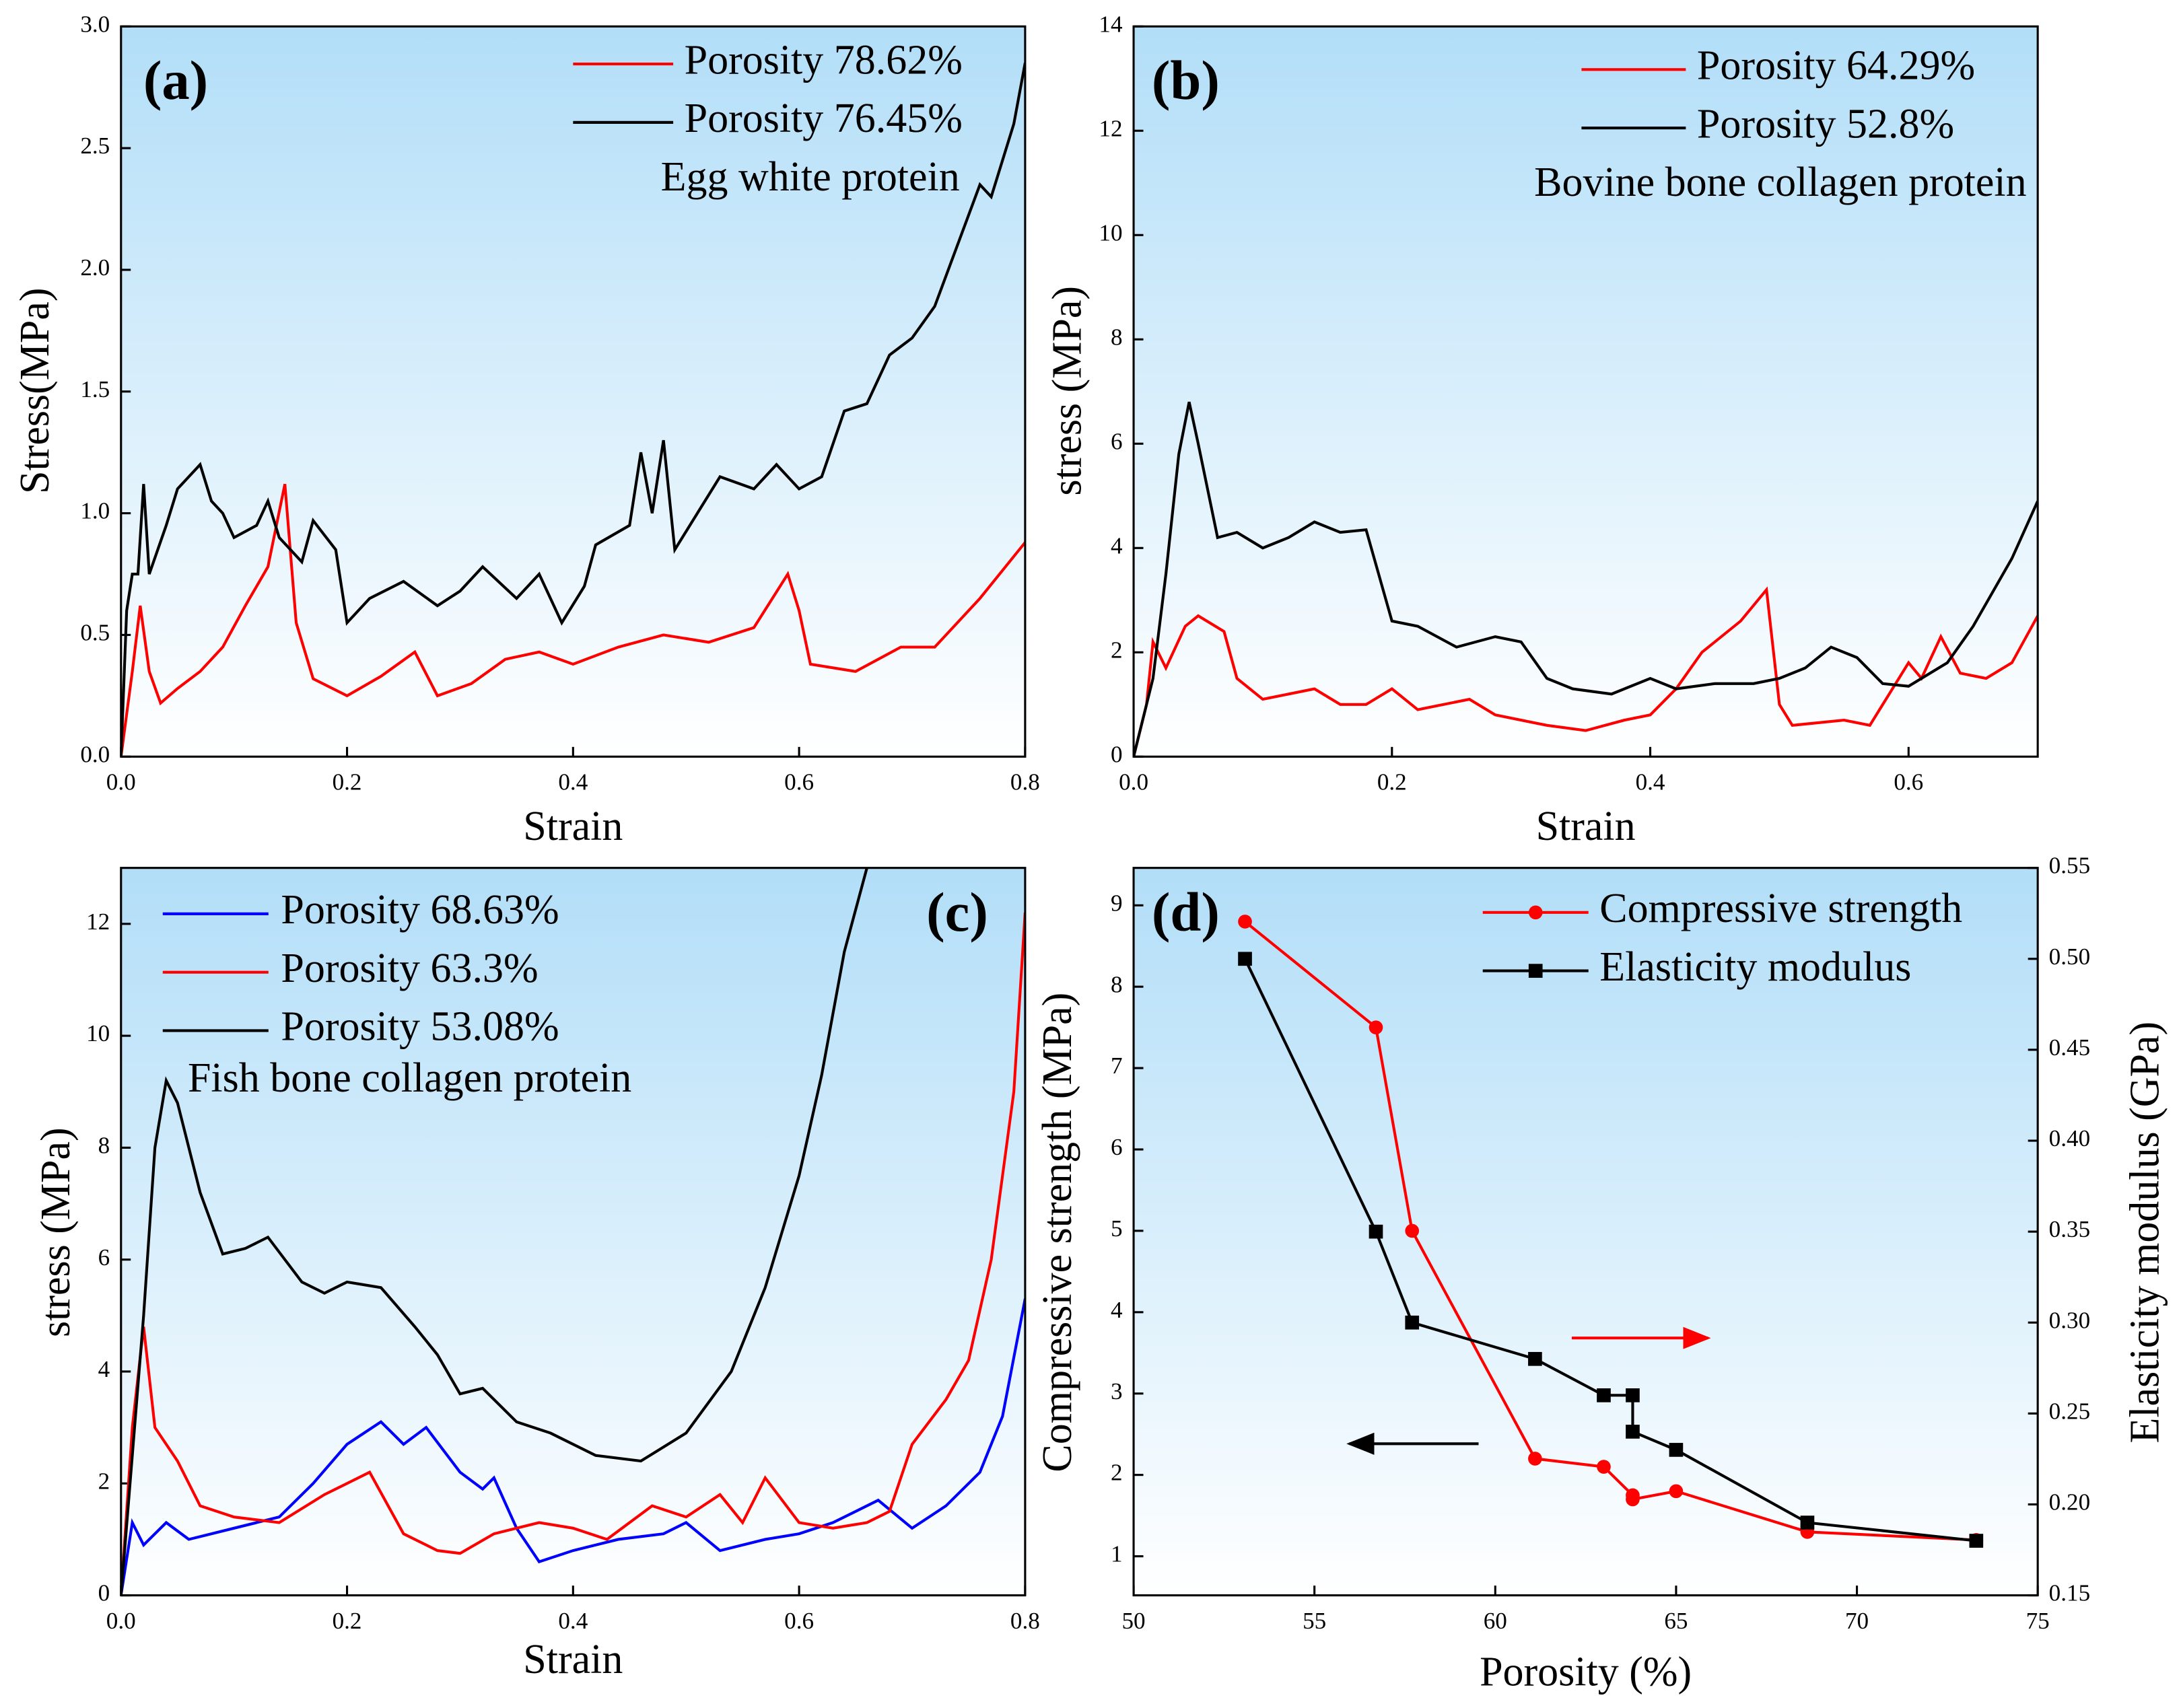 The image size is (2181, 1708). What do you see at coordinates (1111, 24) in the screenshot?
I see `y-tick-label: 14` at bounding box center [1111, 24].